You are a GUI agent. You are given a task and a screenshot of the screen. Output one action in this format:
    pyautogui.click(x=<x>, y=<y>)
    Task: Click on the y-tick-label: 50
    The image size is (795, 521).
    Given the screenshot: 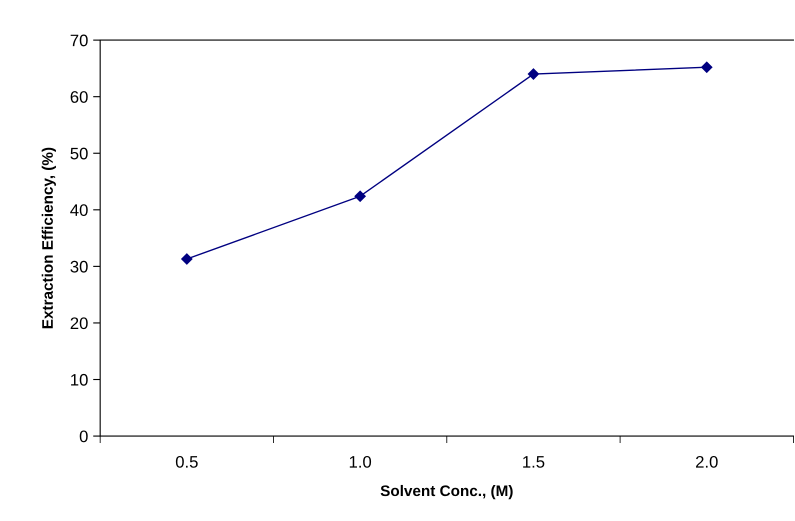 What is the action you would take?
    pyautogui.click(x=79, y=154)
    